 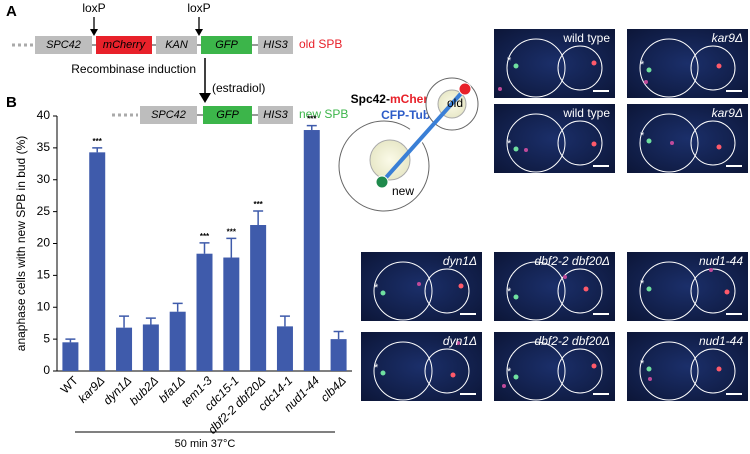 What do you see at coordinates (133, 69) in the screenshot?
I see `induction-label: Recombinase induction` at bounding box center [133, 69].